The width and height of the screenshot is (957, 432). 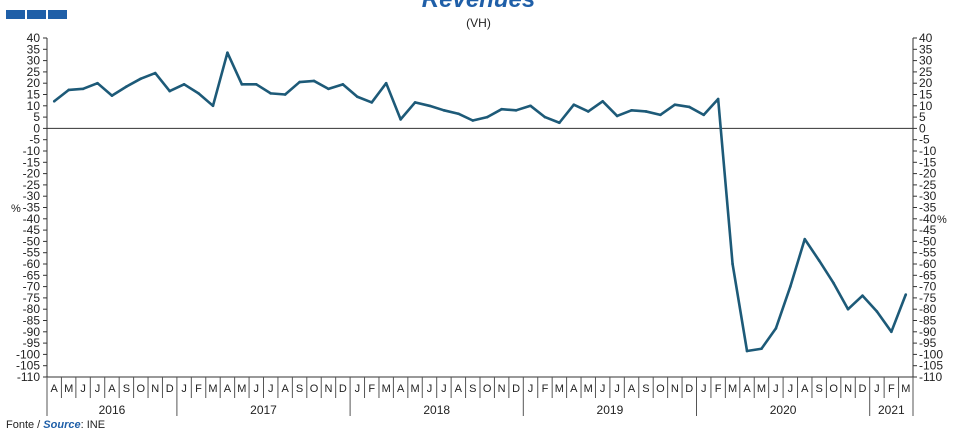 I want to click on y-tick-label-left: 35, so click(x=34, y=49).